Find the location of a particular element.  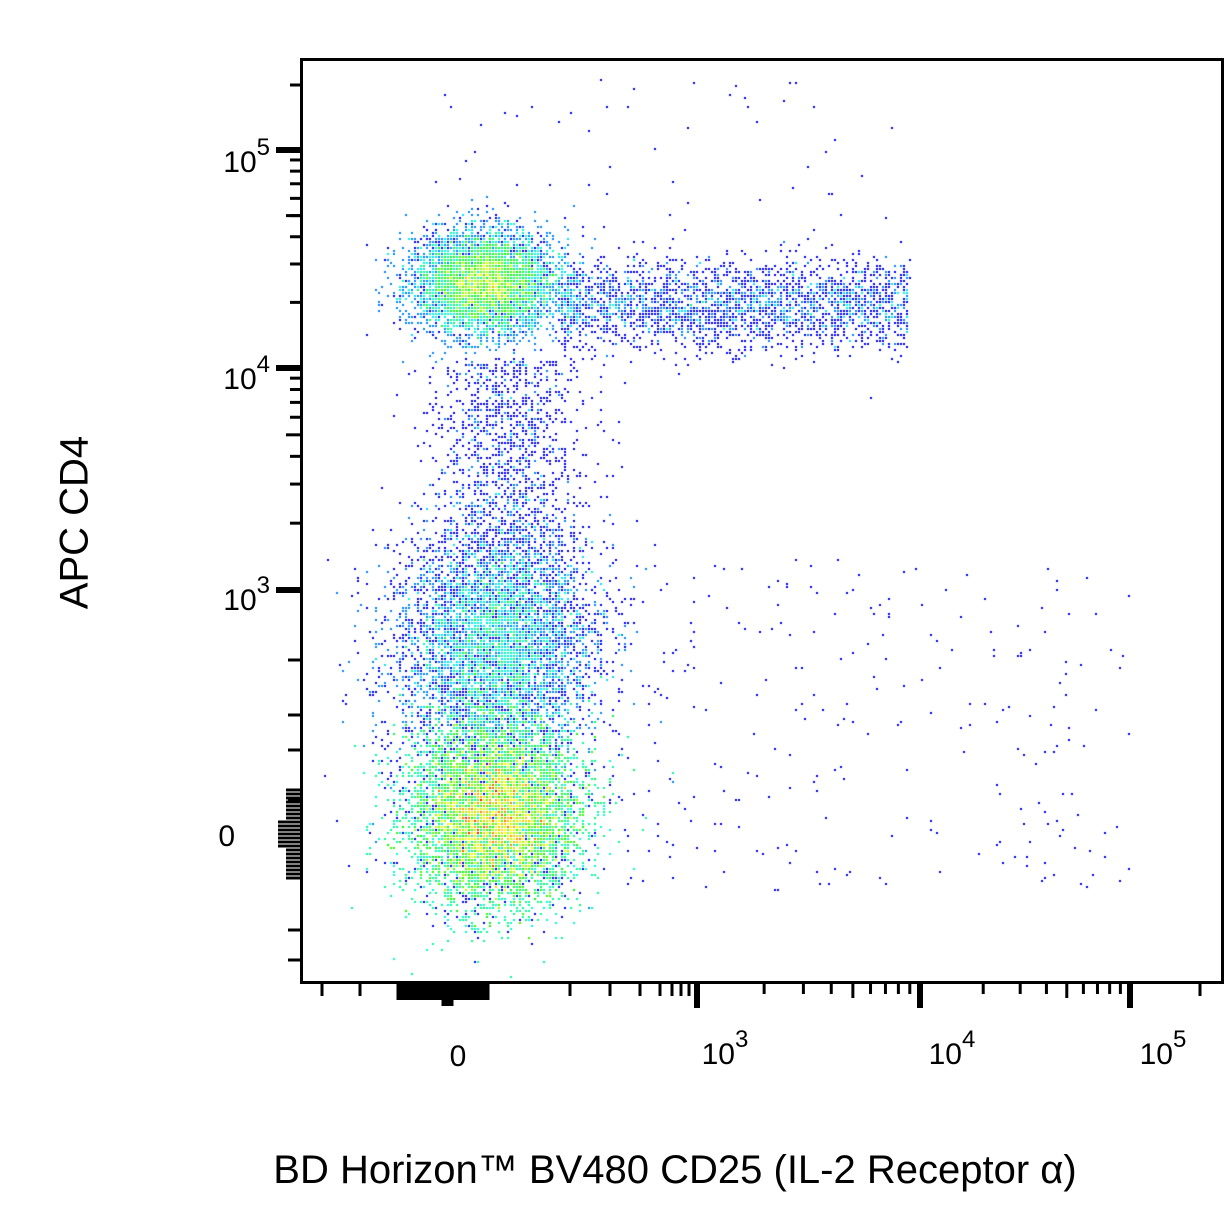

x-tick-label-1e4: 10⁴ is located at coordinates (952, 1048).